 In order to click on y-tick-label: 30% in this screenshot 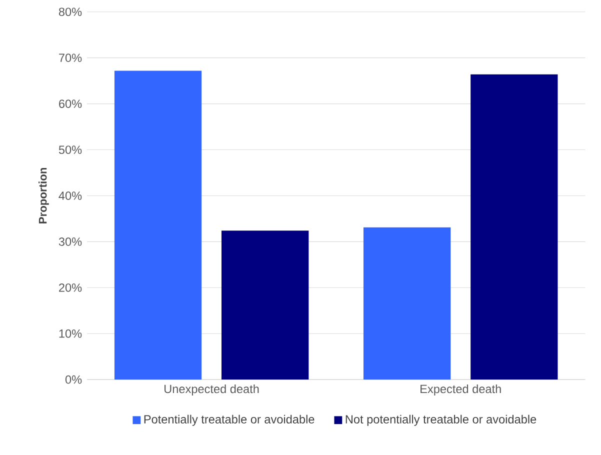, I will do `click(70, 242)`.